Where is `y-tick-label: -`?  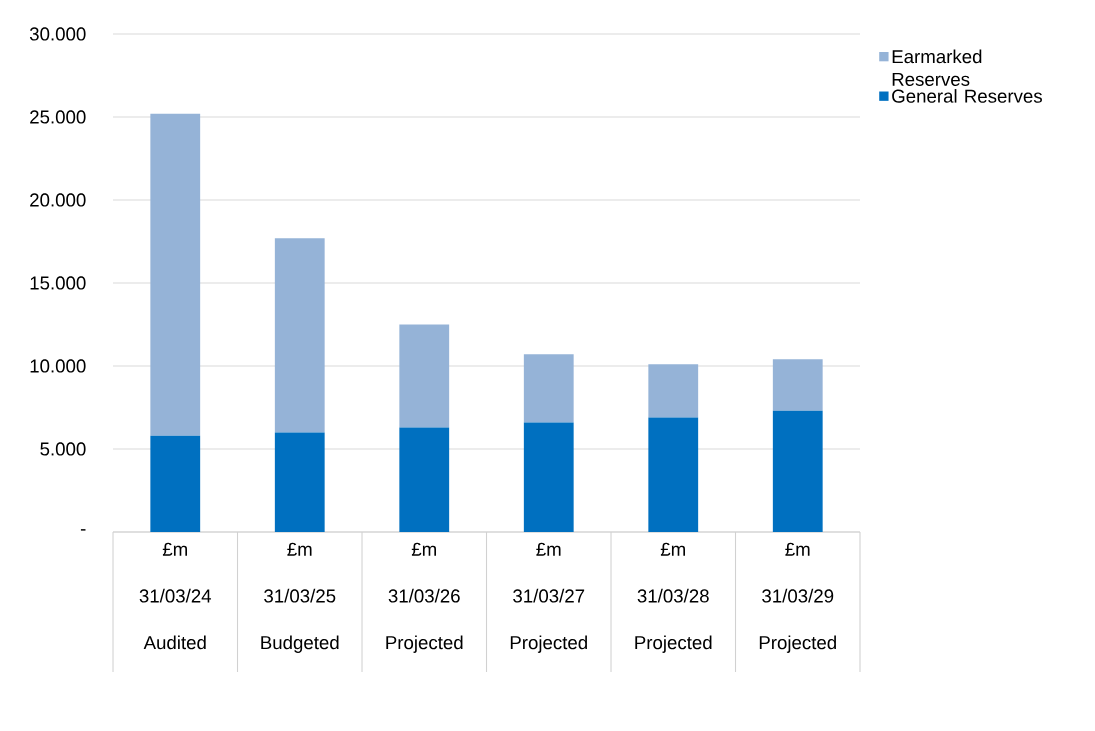 y-tick-label: - is located at coordinates (83, 530).